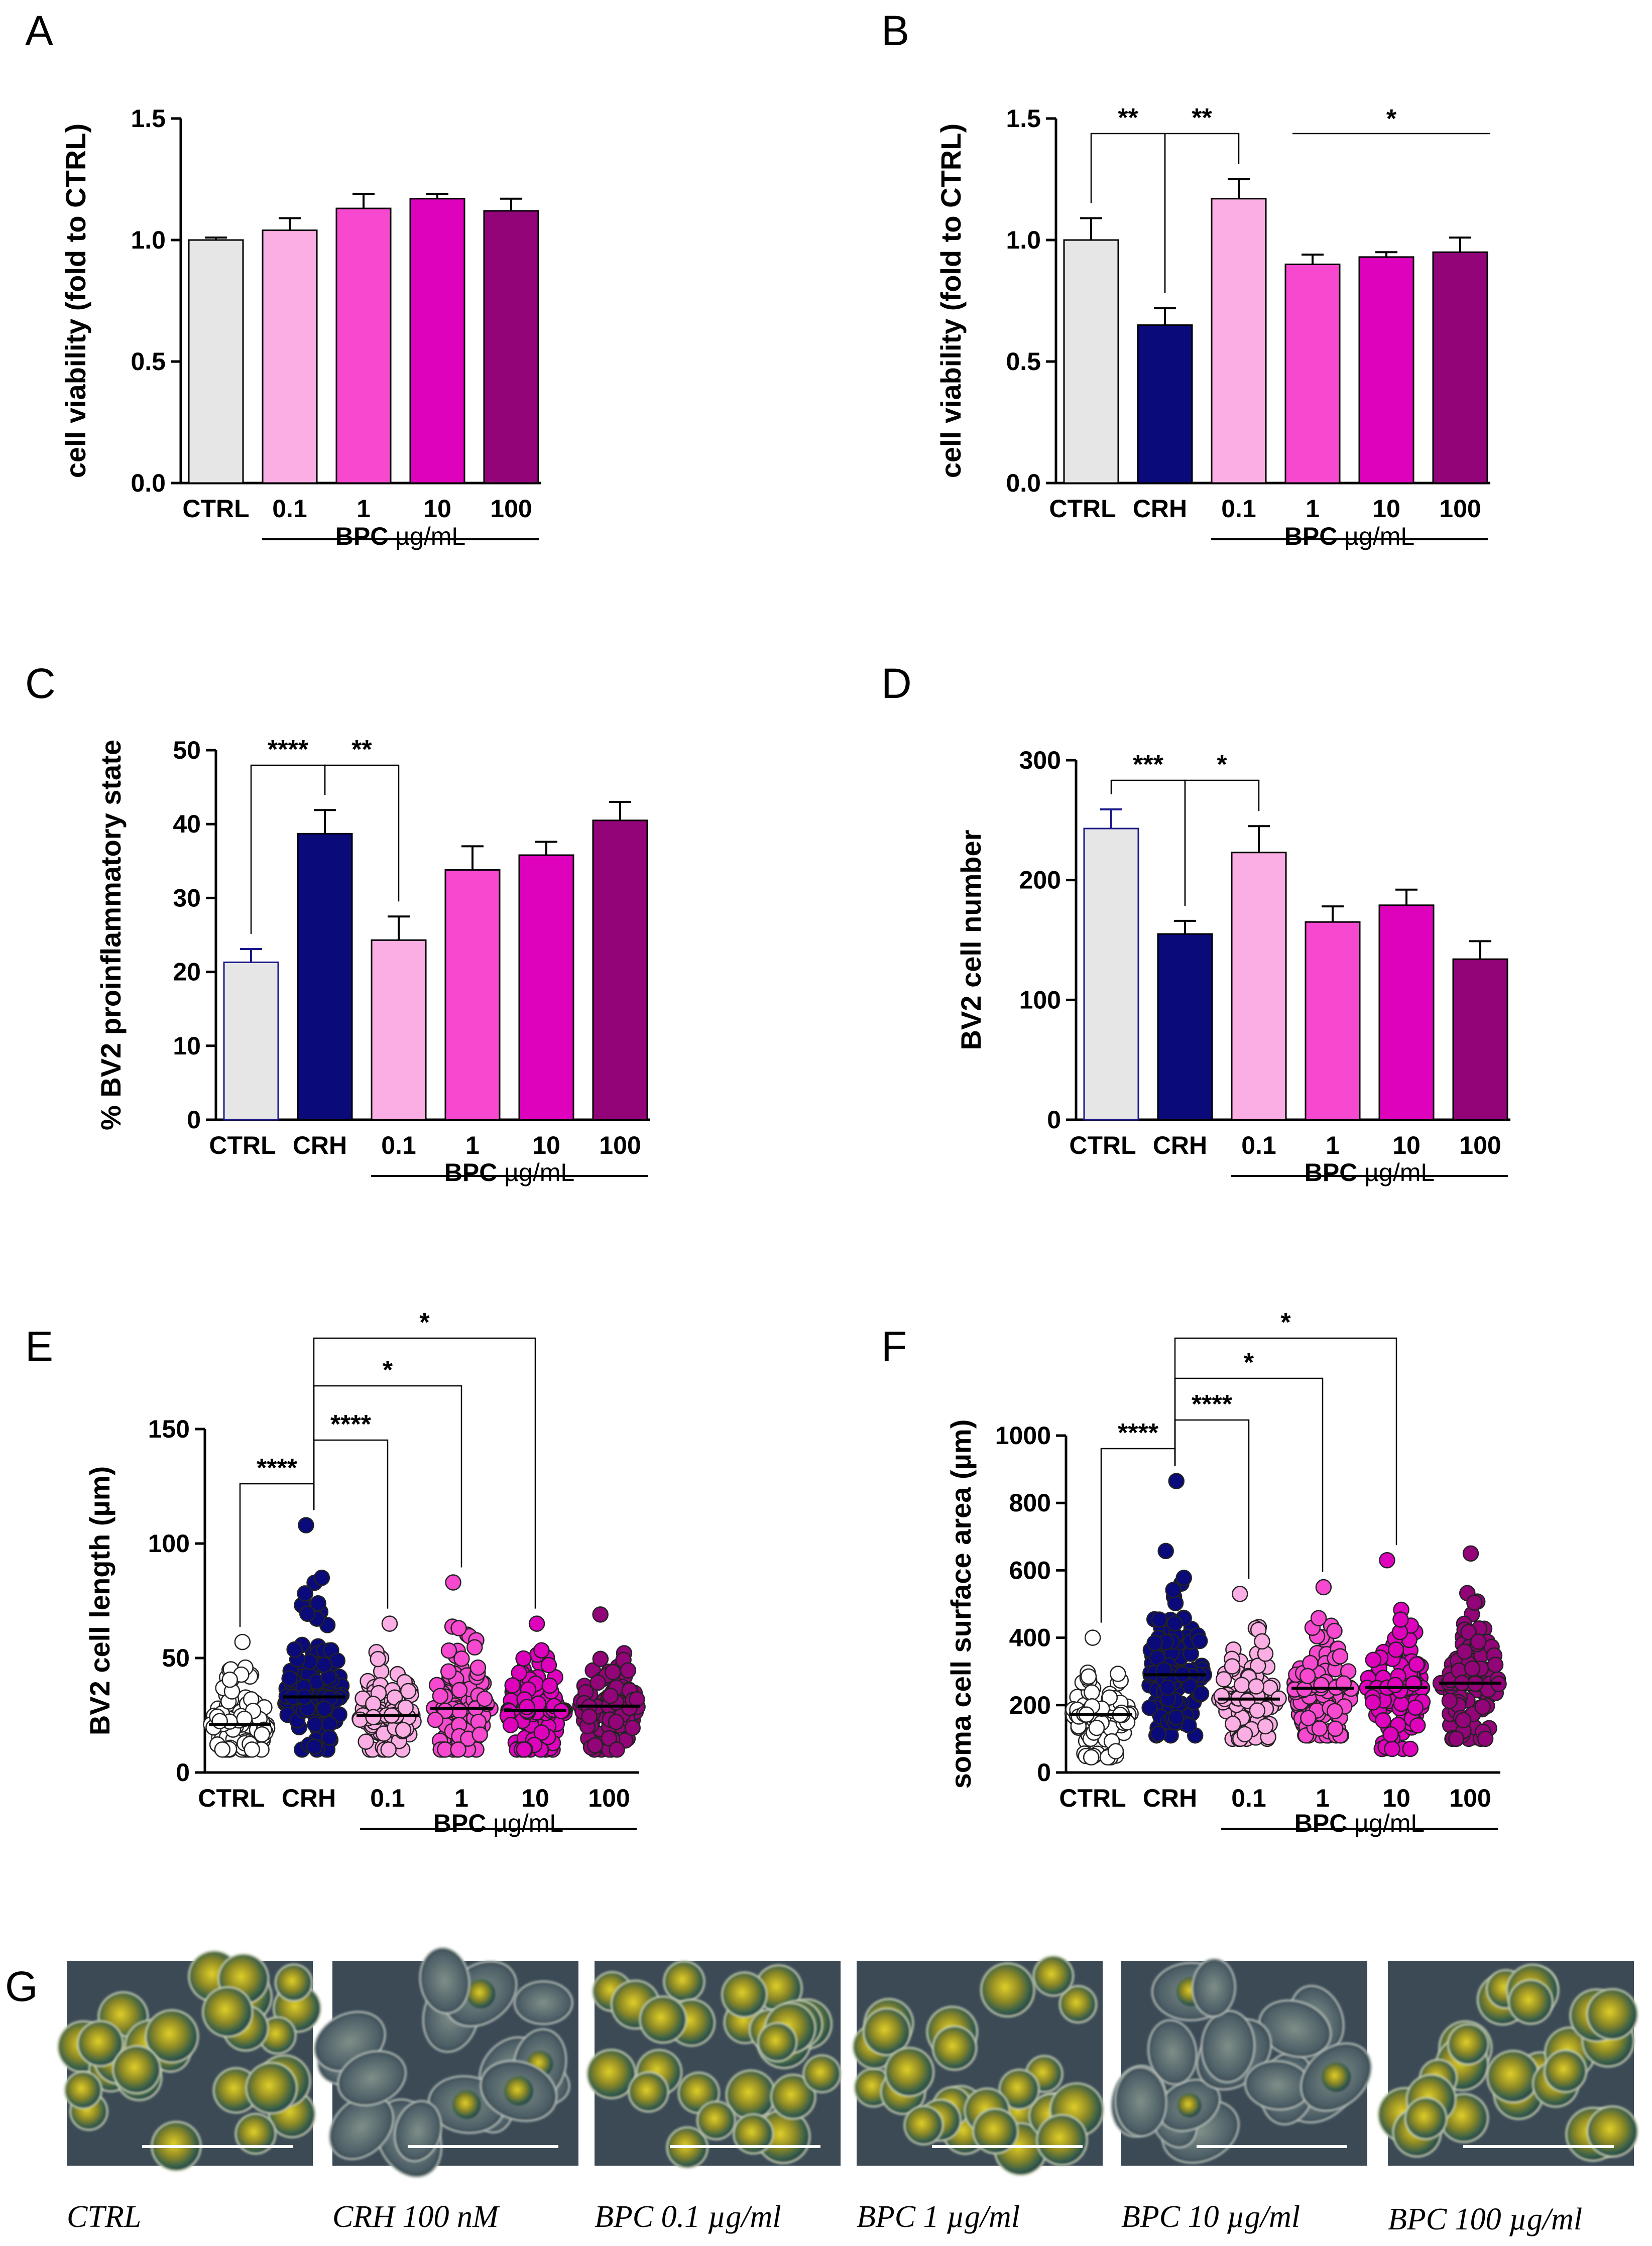 The width and height of the screenshot is (1652, 2246). I want to click on micrograph-1: CRH 100 nM, so click(445, 2090).